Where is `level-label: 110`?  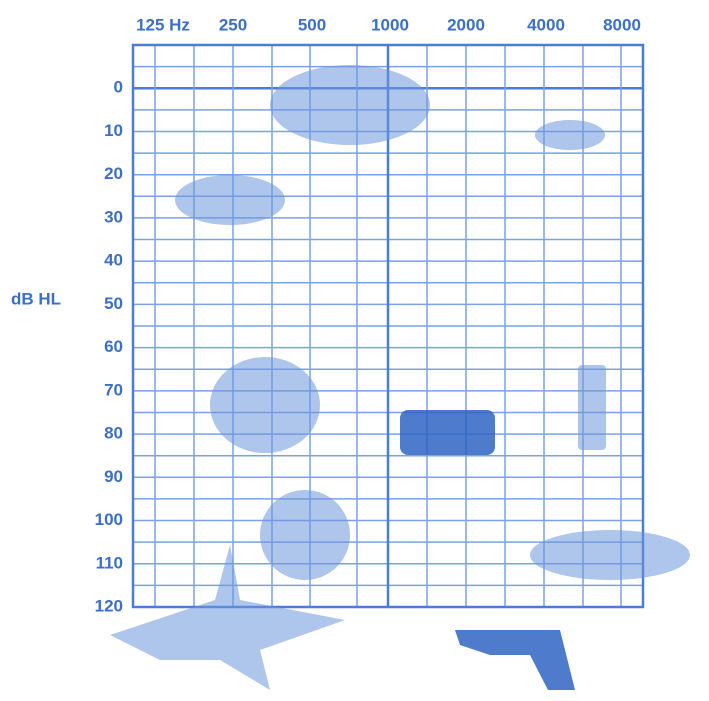 level-label: 110 is located at coordinates (109, 562).